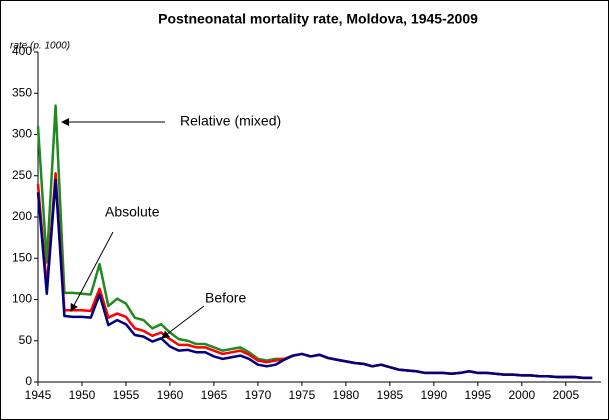 This screenshot has width=609, height=420. Describe the element at coordinates (22, 175) in the screenshot. I see `y-tick-label: 250` at that location.